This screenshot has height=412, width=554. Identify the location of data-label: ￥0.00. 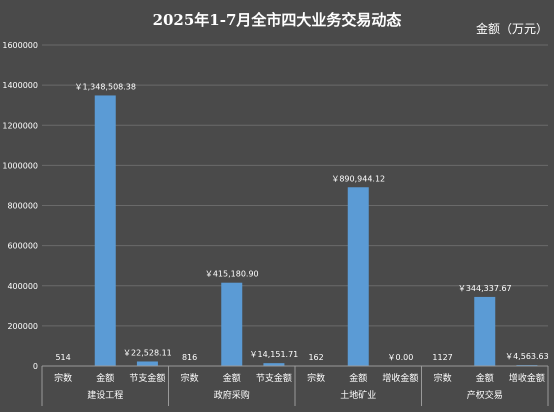
(401, 357).